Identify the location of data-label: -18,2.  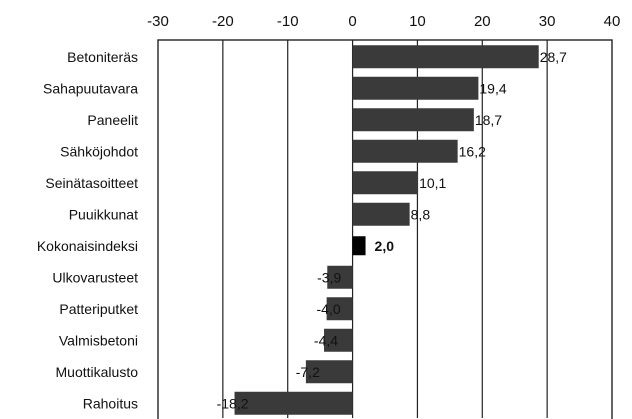
(233, 403).